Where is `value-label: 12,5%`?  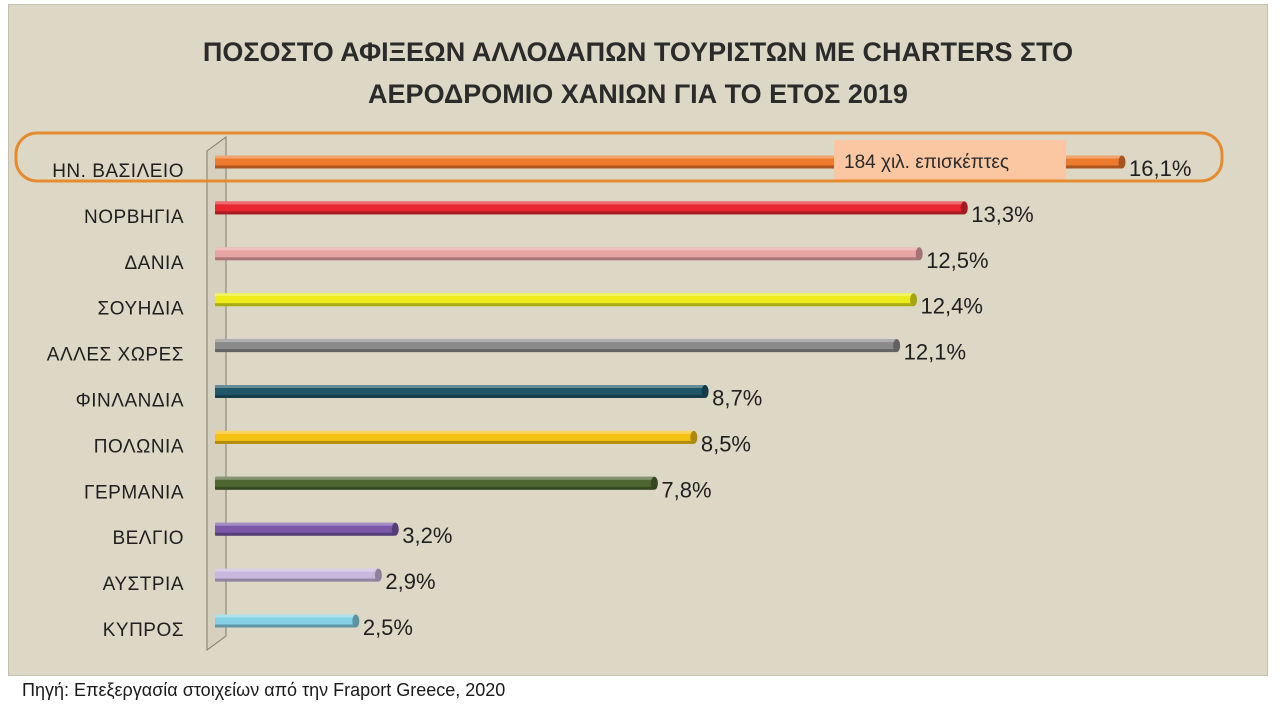 value-label: 12,5% is located at coordinates (957, 260).